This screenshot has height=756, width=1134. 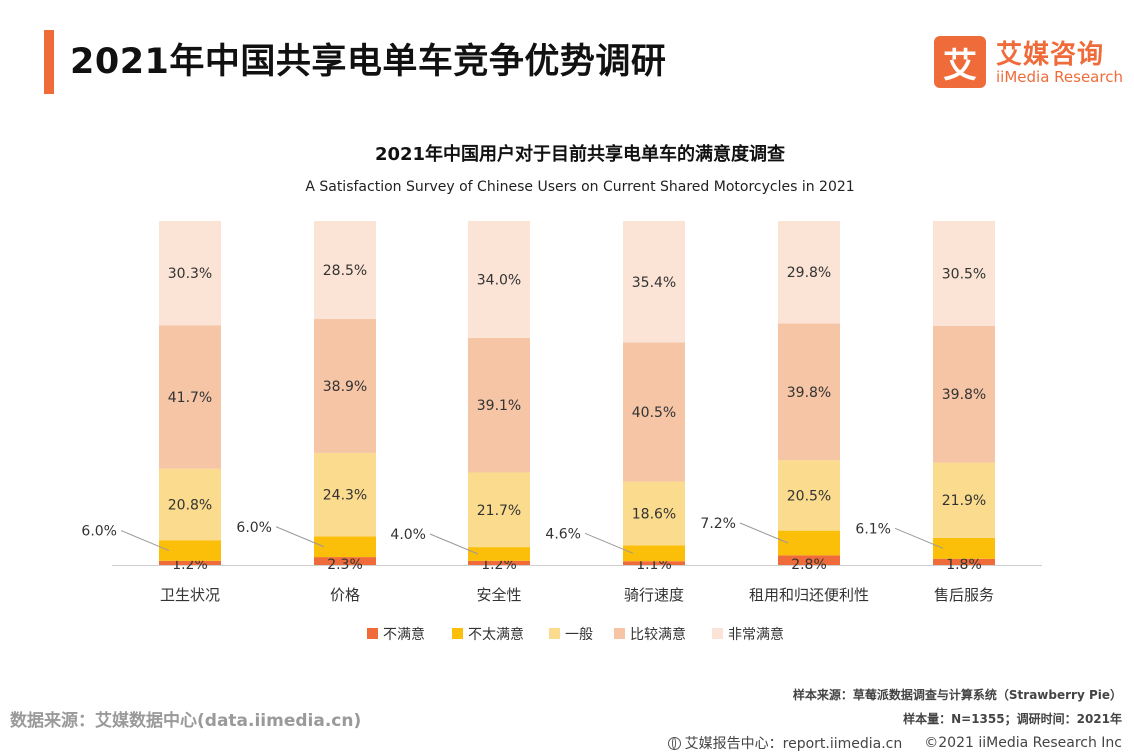 I want to click on data-label: 35.4%, so click(x=654, y=283).